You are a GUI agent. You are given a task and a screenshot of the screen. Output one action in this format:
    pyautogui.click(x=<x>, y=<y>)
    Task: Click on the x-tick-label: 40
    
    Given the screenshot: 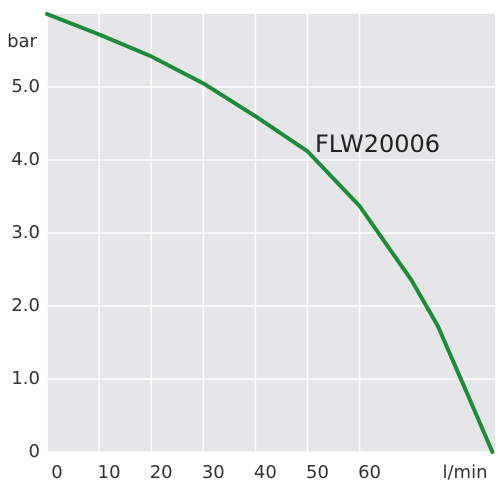 What is the action you would take?
    pyautogui.click(x=265, y=472)
    